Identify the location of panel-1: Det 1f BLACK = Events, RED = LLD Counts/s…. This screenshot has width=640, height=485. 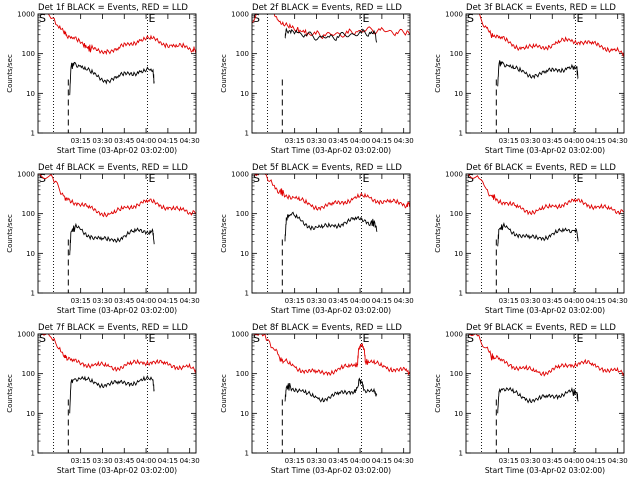
(103, 79).